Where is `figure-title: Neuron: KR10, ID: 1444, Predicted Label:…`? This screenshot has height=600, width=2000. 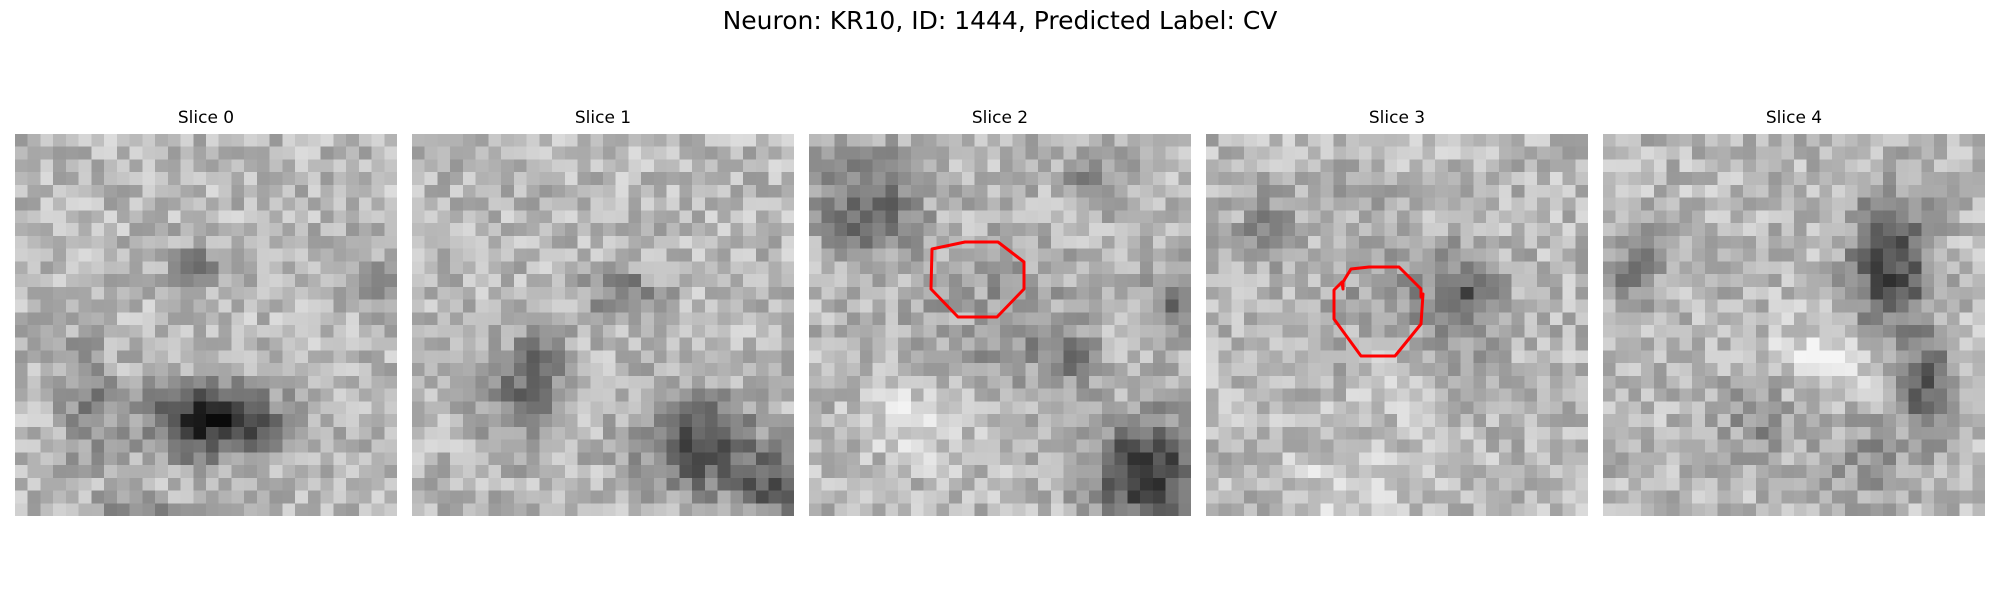
figure-title: Neuron: KR10, ID: 1444, Predicted Label:… is located at coordinates (1000, 20).